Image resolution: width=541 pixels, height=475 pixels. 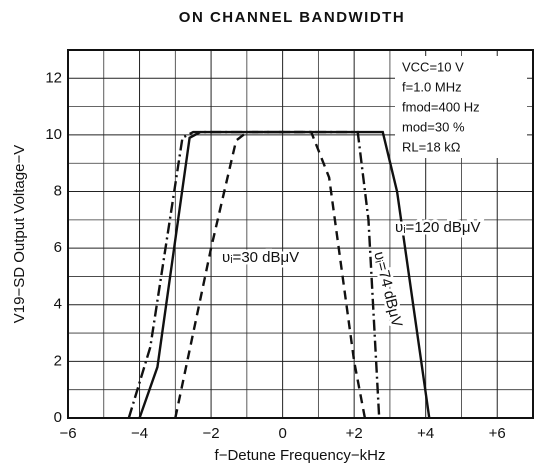 I want to click on y-tick-label: 4, so click(x=58, y=304).